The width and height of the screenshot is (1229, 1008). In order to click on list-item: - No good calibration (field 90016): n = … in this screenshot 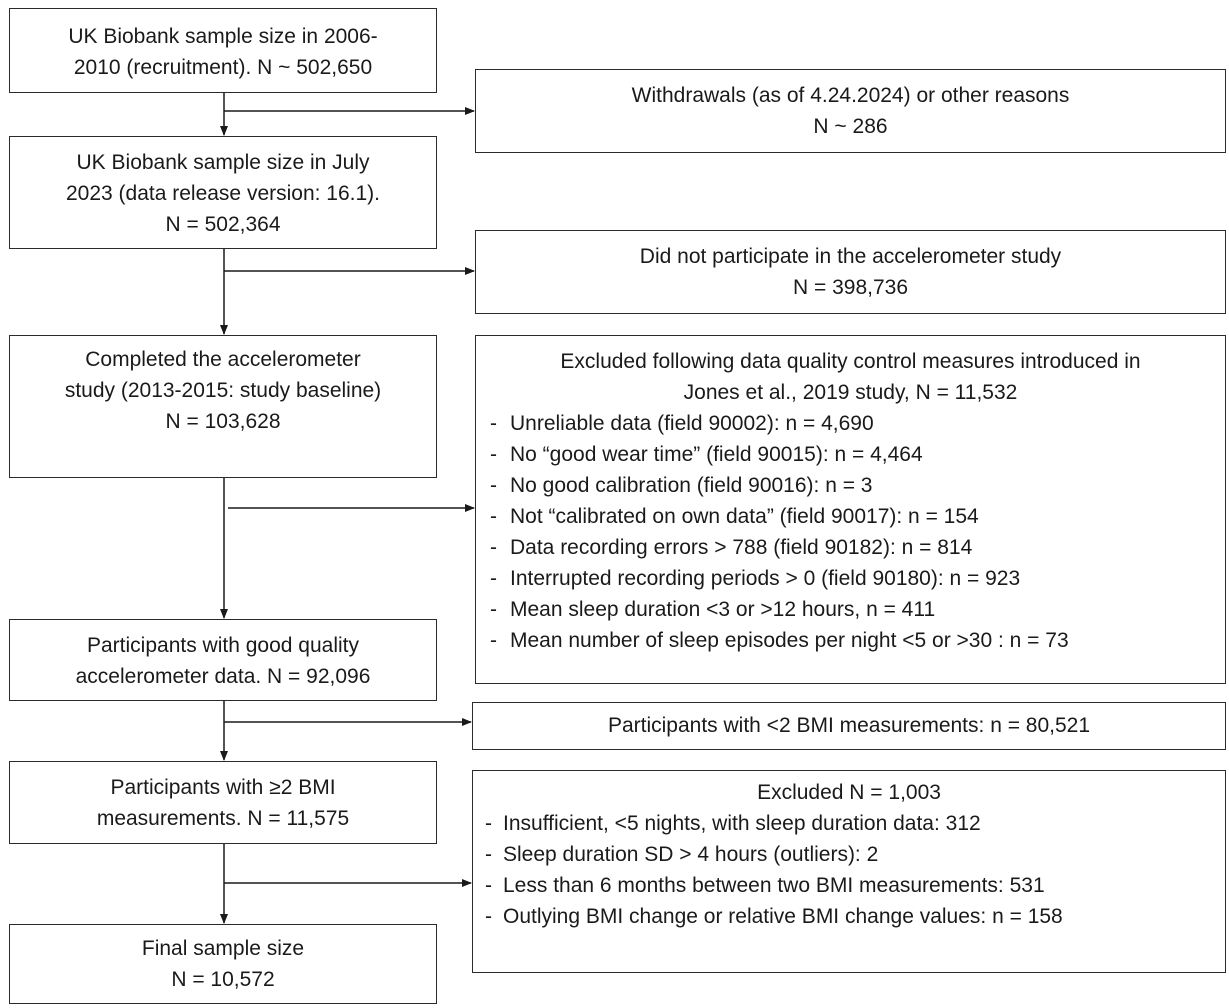, I will do `click(850, 485)`.